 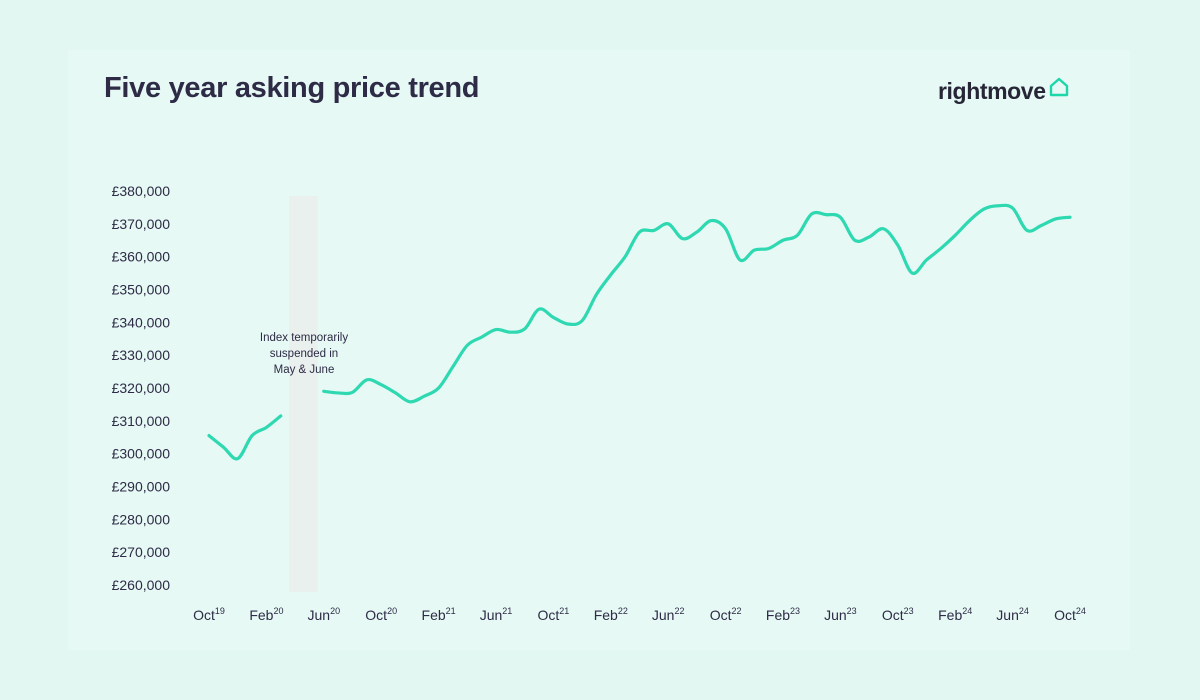 I want to click on x-tick-label: Jun23, so click(x=840, y=614).